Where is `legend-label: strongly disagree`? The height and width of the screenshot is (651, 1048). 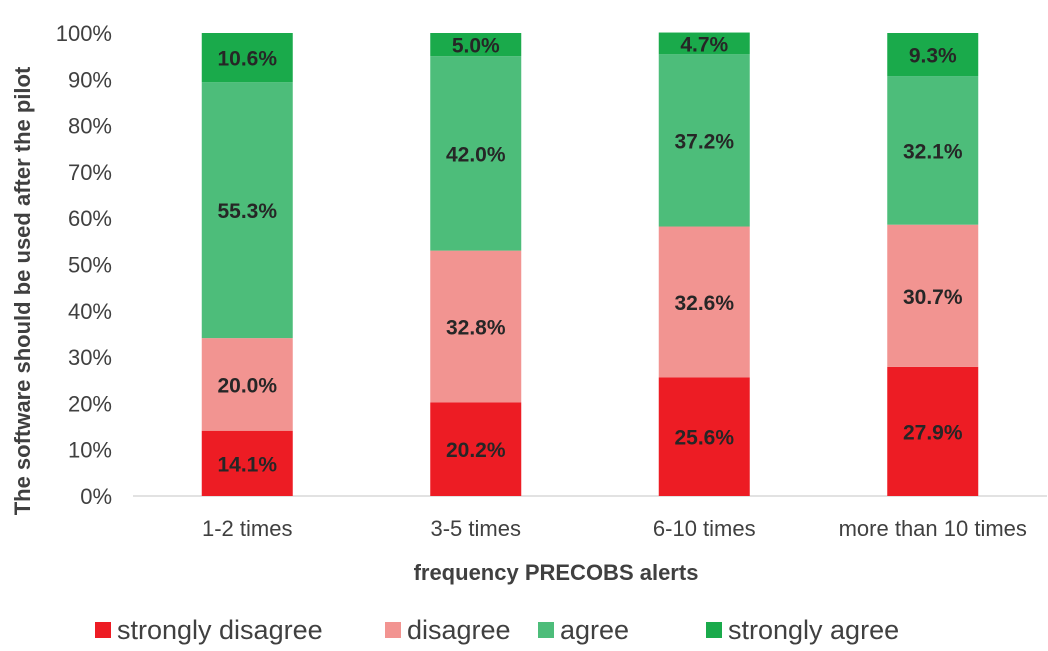 legend-label: strongly disagree is located at coordinates (220, 630).